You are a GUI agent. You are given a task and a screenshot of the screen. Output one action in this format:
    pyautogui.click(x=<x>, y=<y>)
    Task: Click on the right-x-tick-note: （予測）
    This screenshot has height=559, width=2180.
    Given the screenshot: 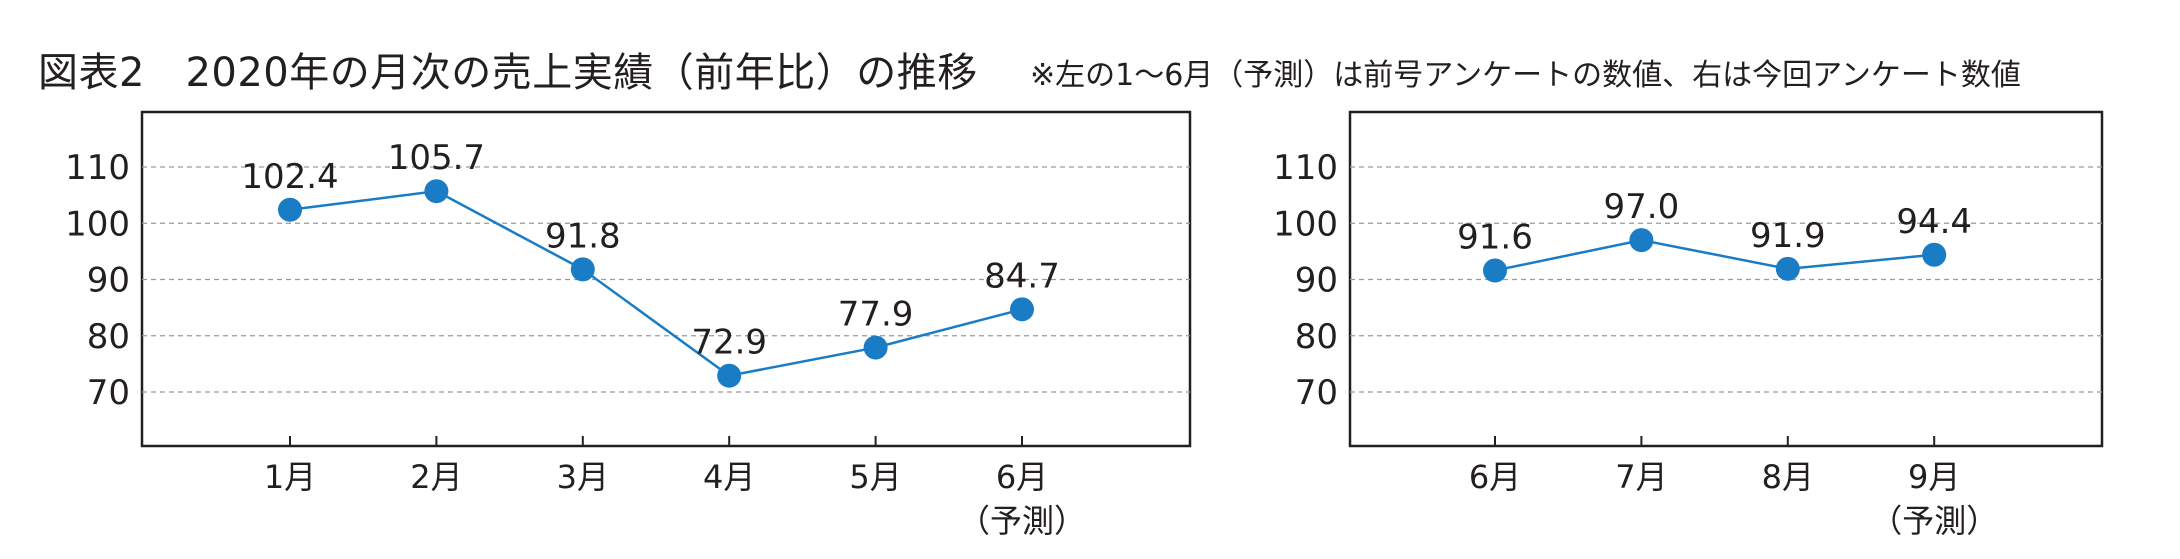 What is the action you would take?
    pyautogui.click(x=1934, y=521)
    